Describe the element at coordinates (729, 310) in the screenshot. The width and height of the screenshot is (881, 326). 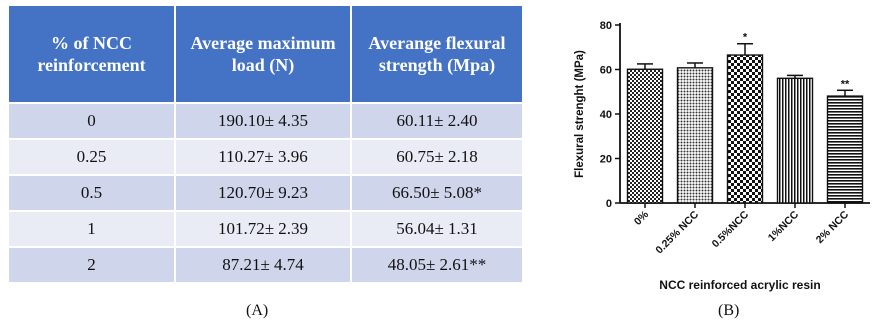
I see `panel-label-b: (B)` at that location.